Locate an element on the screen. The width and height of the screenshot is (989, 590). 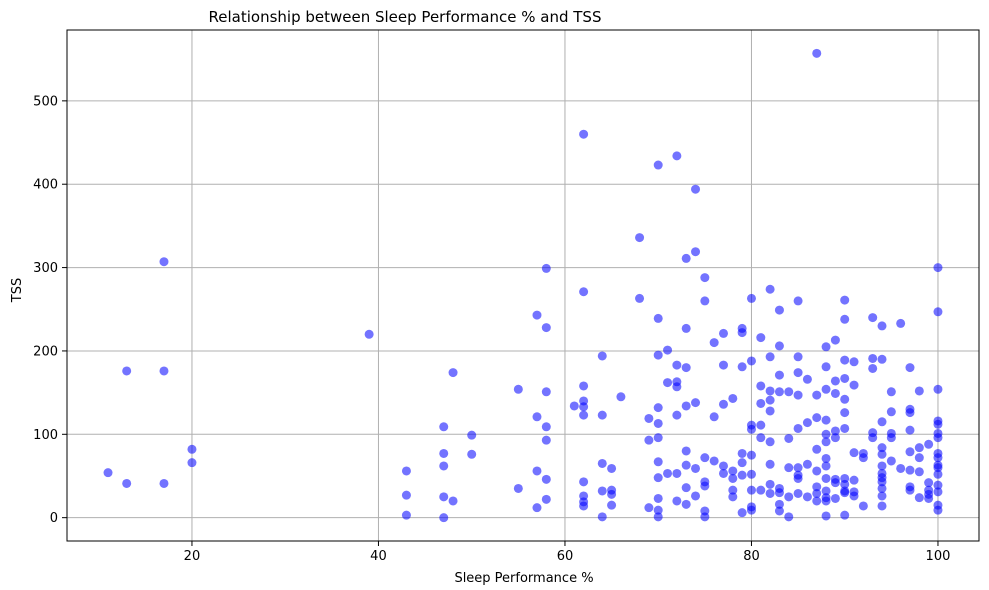
x-tick-label: 40 is located at coordinates (378, 556).